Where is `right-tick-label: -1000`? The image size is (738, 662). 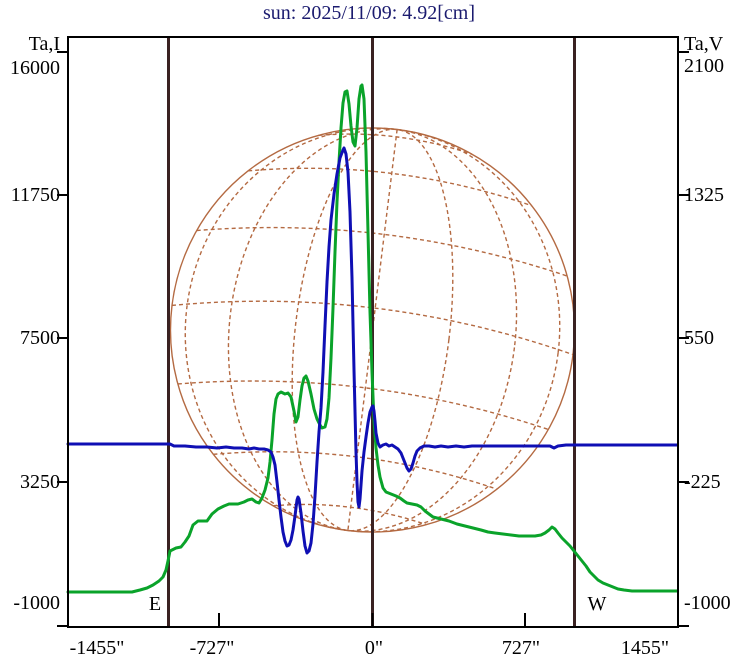 right-tick-label: -1000 is located at coordinates (707, 603).